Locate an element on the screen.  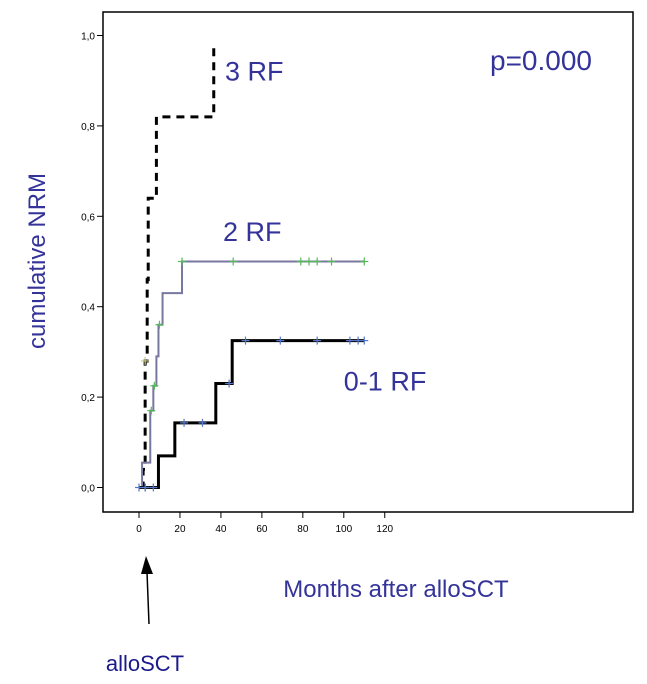
y-axis-label: cumulative NRM is located at coordinates (37, 261).